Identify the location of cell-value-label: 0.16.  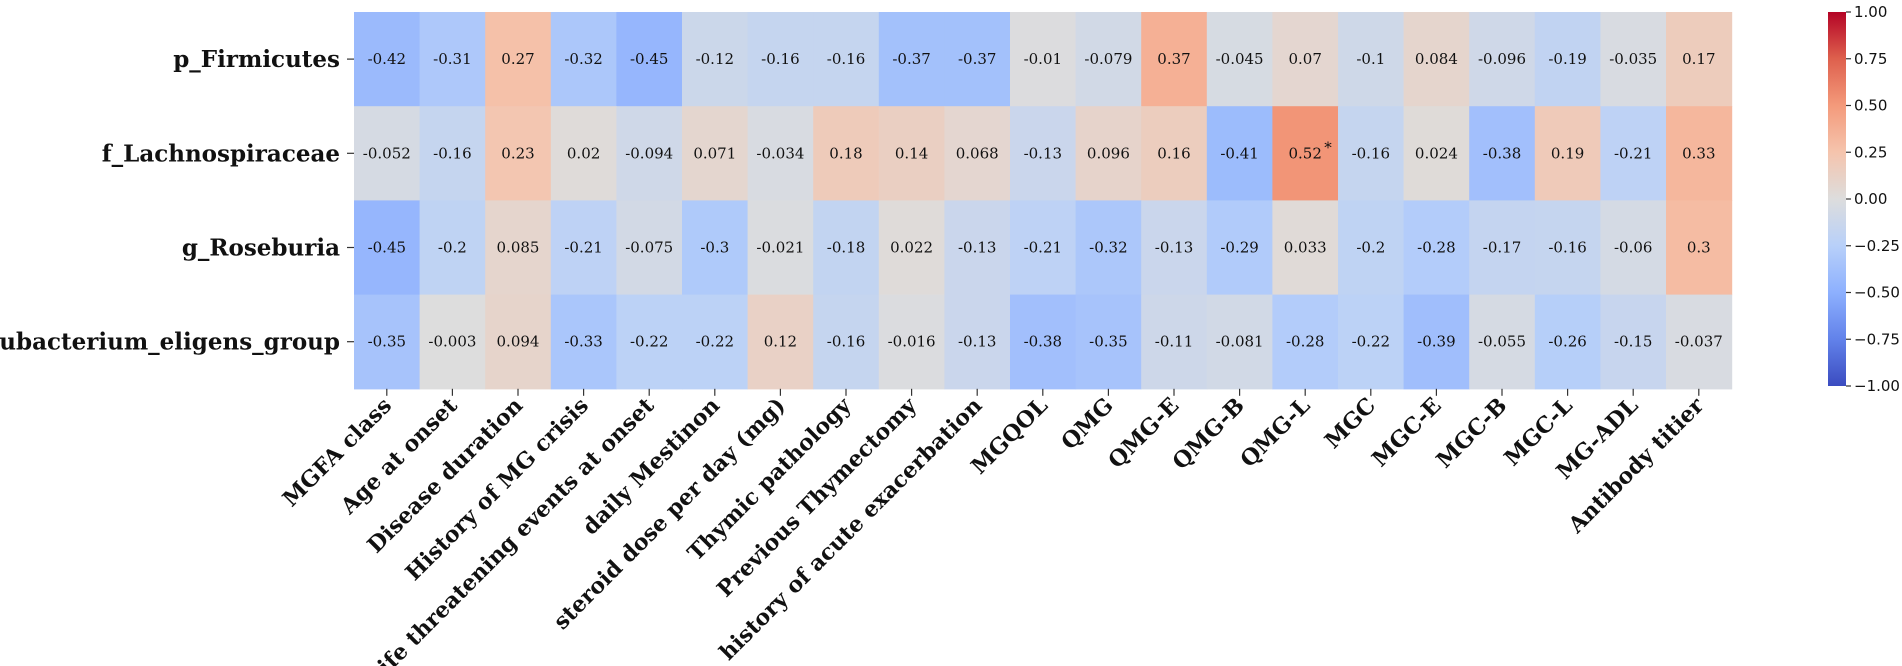
(1173, 153).